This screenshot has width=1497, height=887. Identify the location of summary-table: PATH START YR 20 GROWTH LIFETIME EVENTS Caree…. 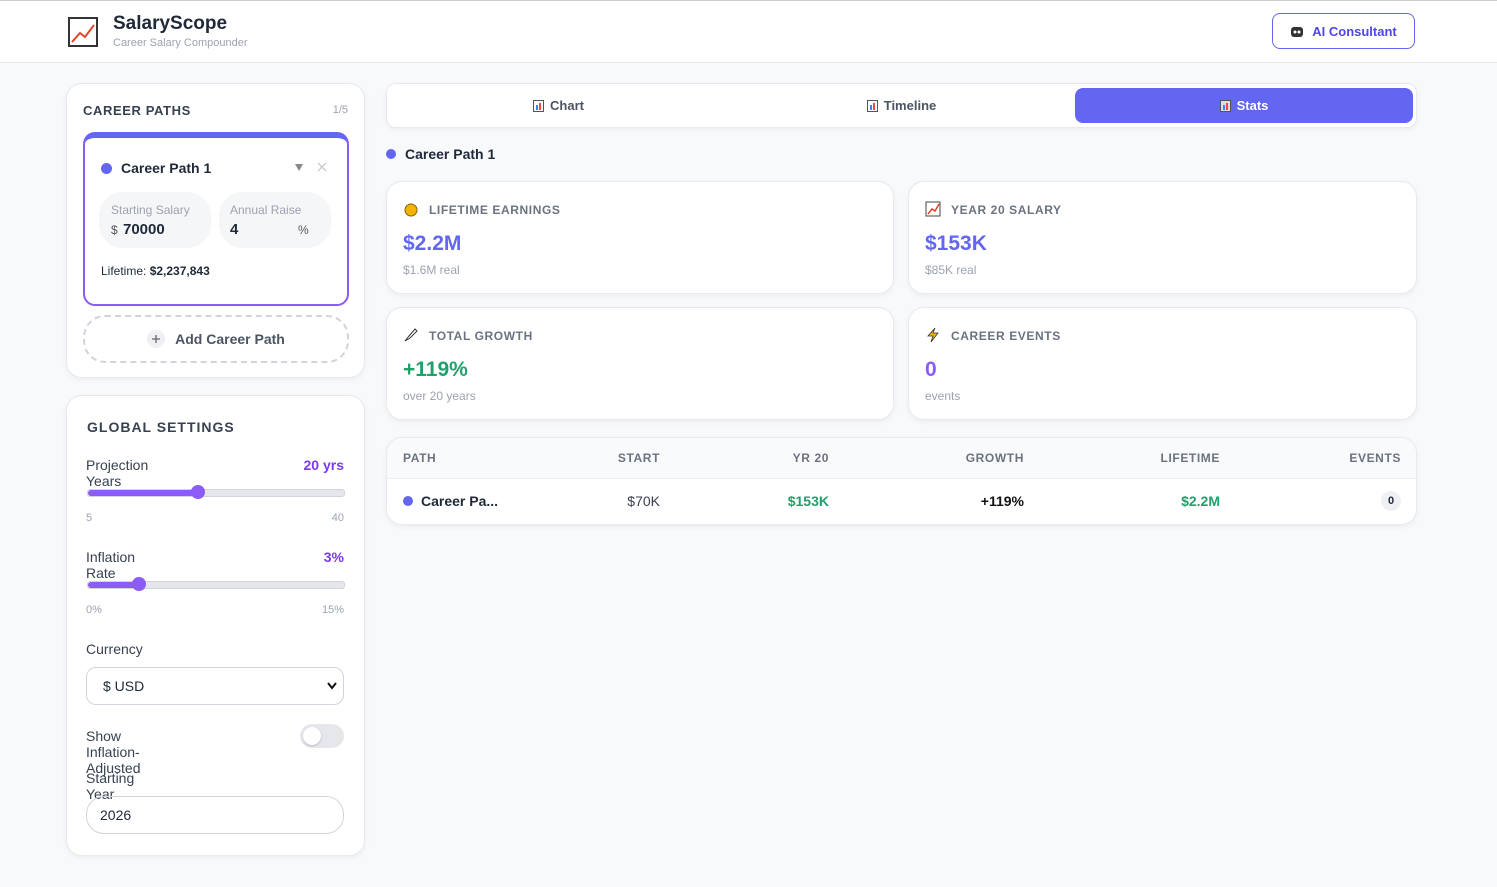
(901, 481).